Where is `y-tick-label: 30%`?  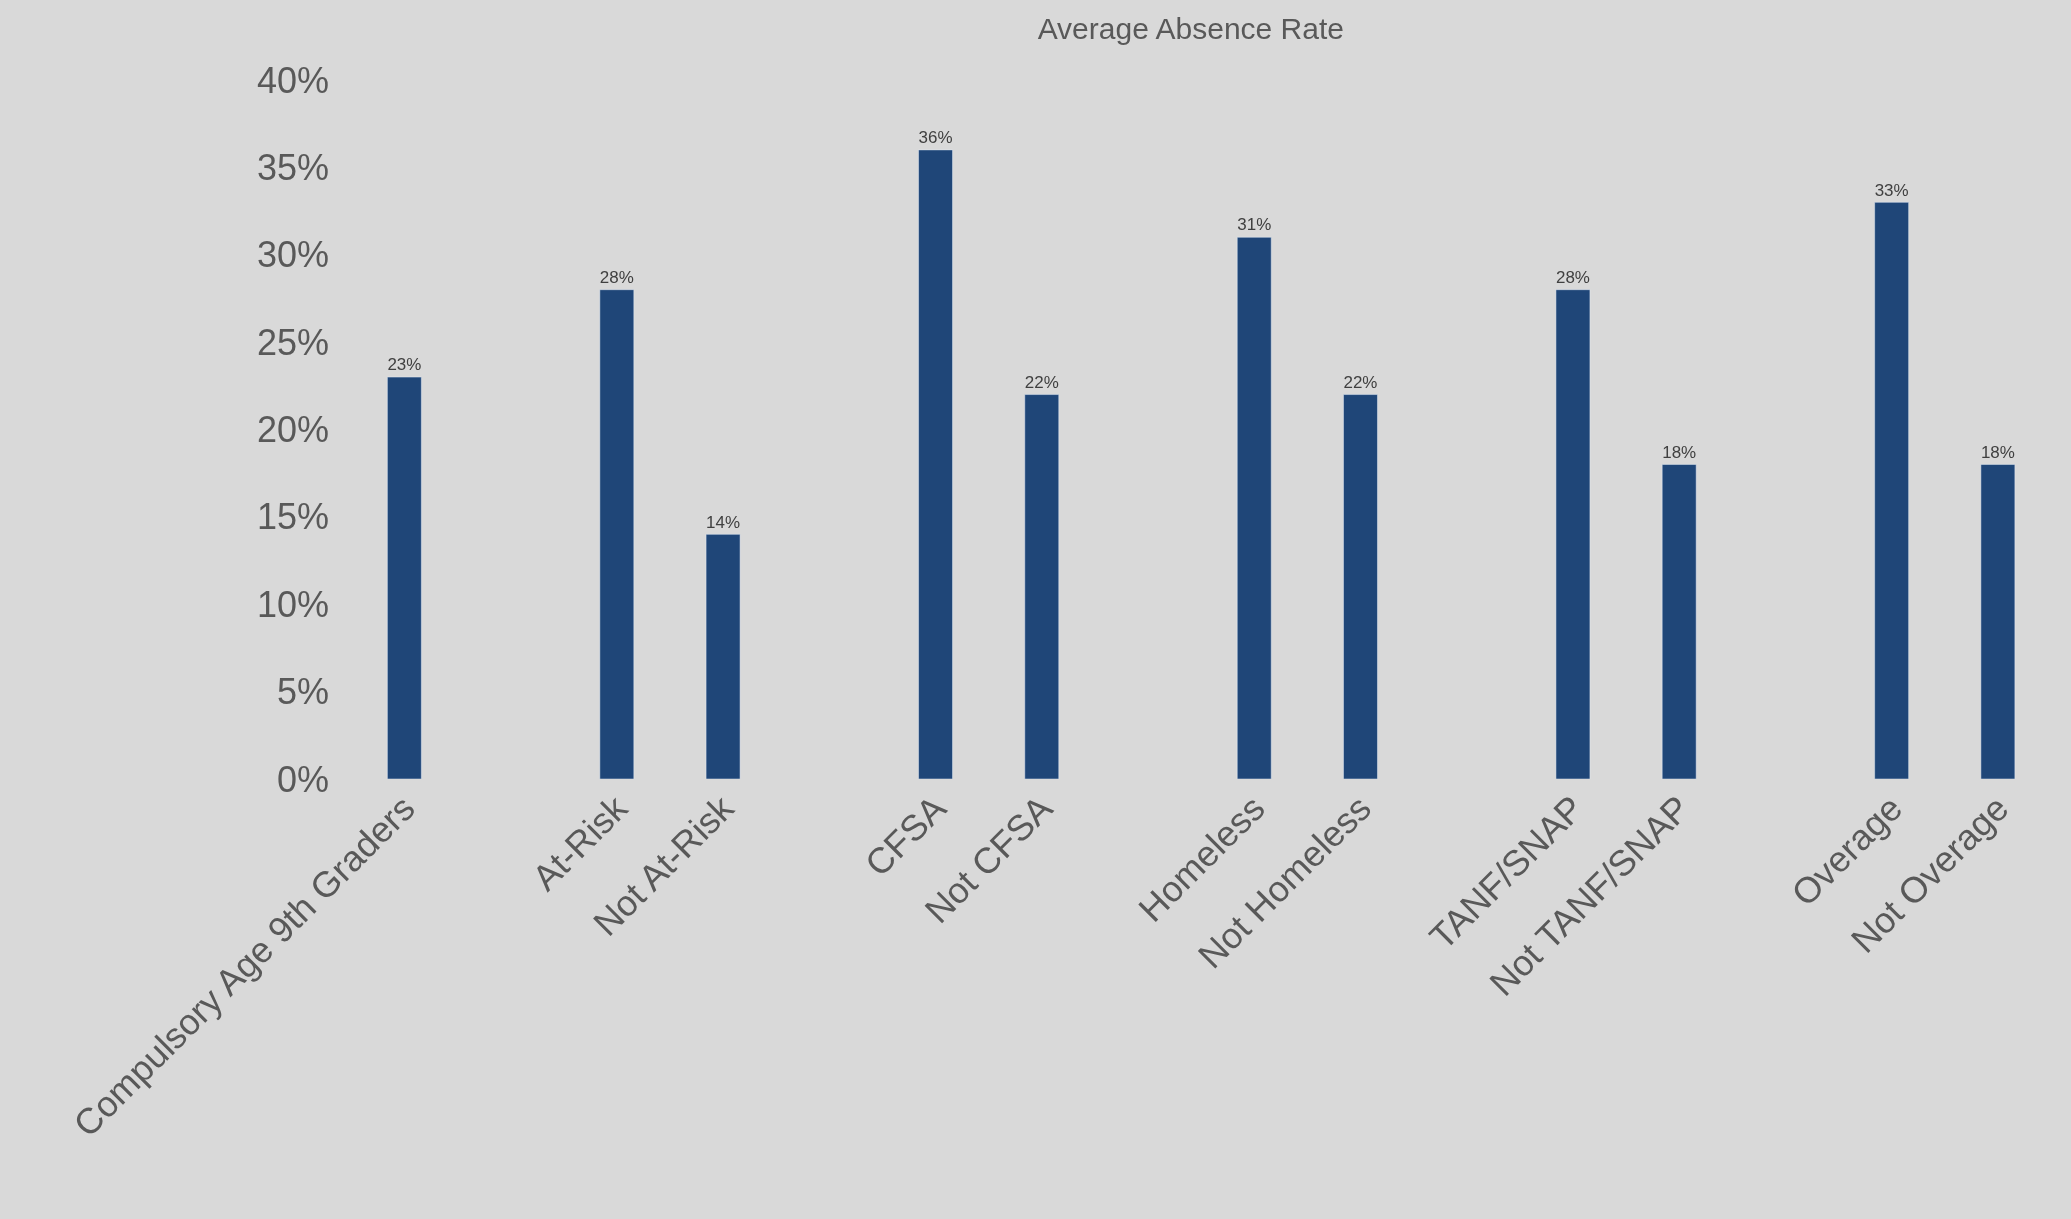 y-tick-label: 30% is located at coordinates (292, 255).